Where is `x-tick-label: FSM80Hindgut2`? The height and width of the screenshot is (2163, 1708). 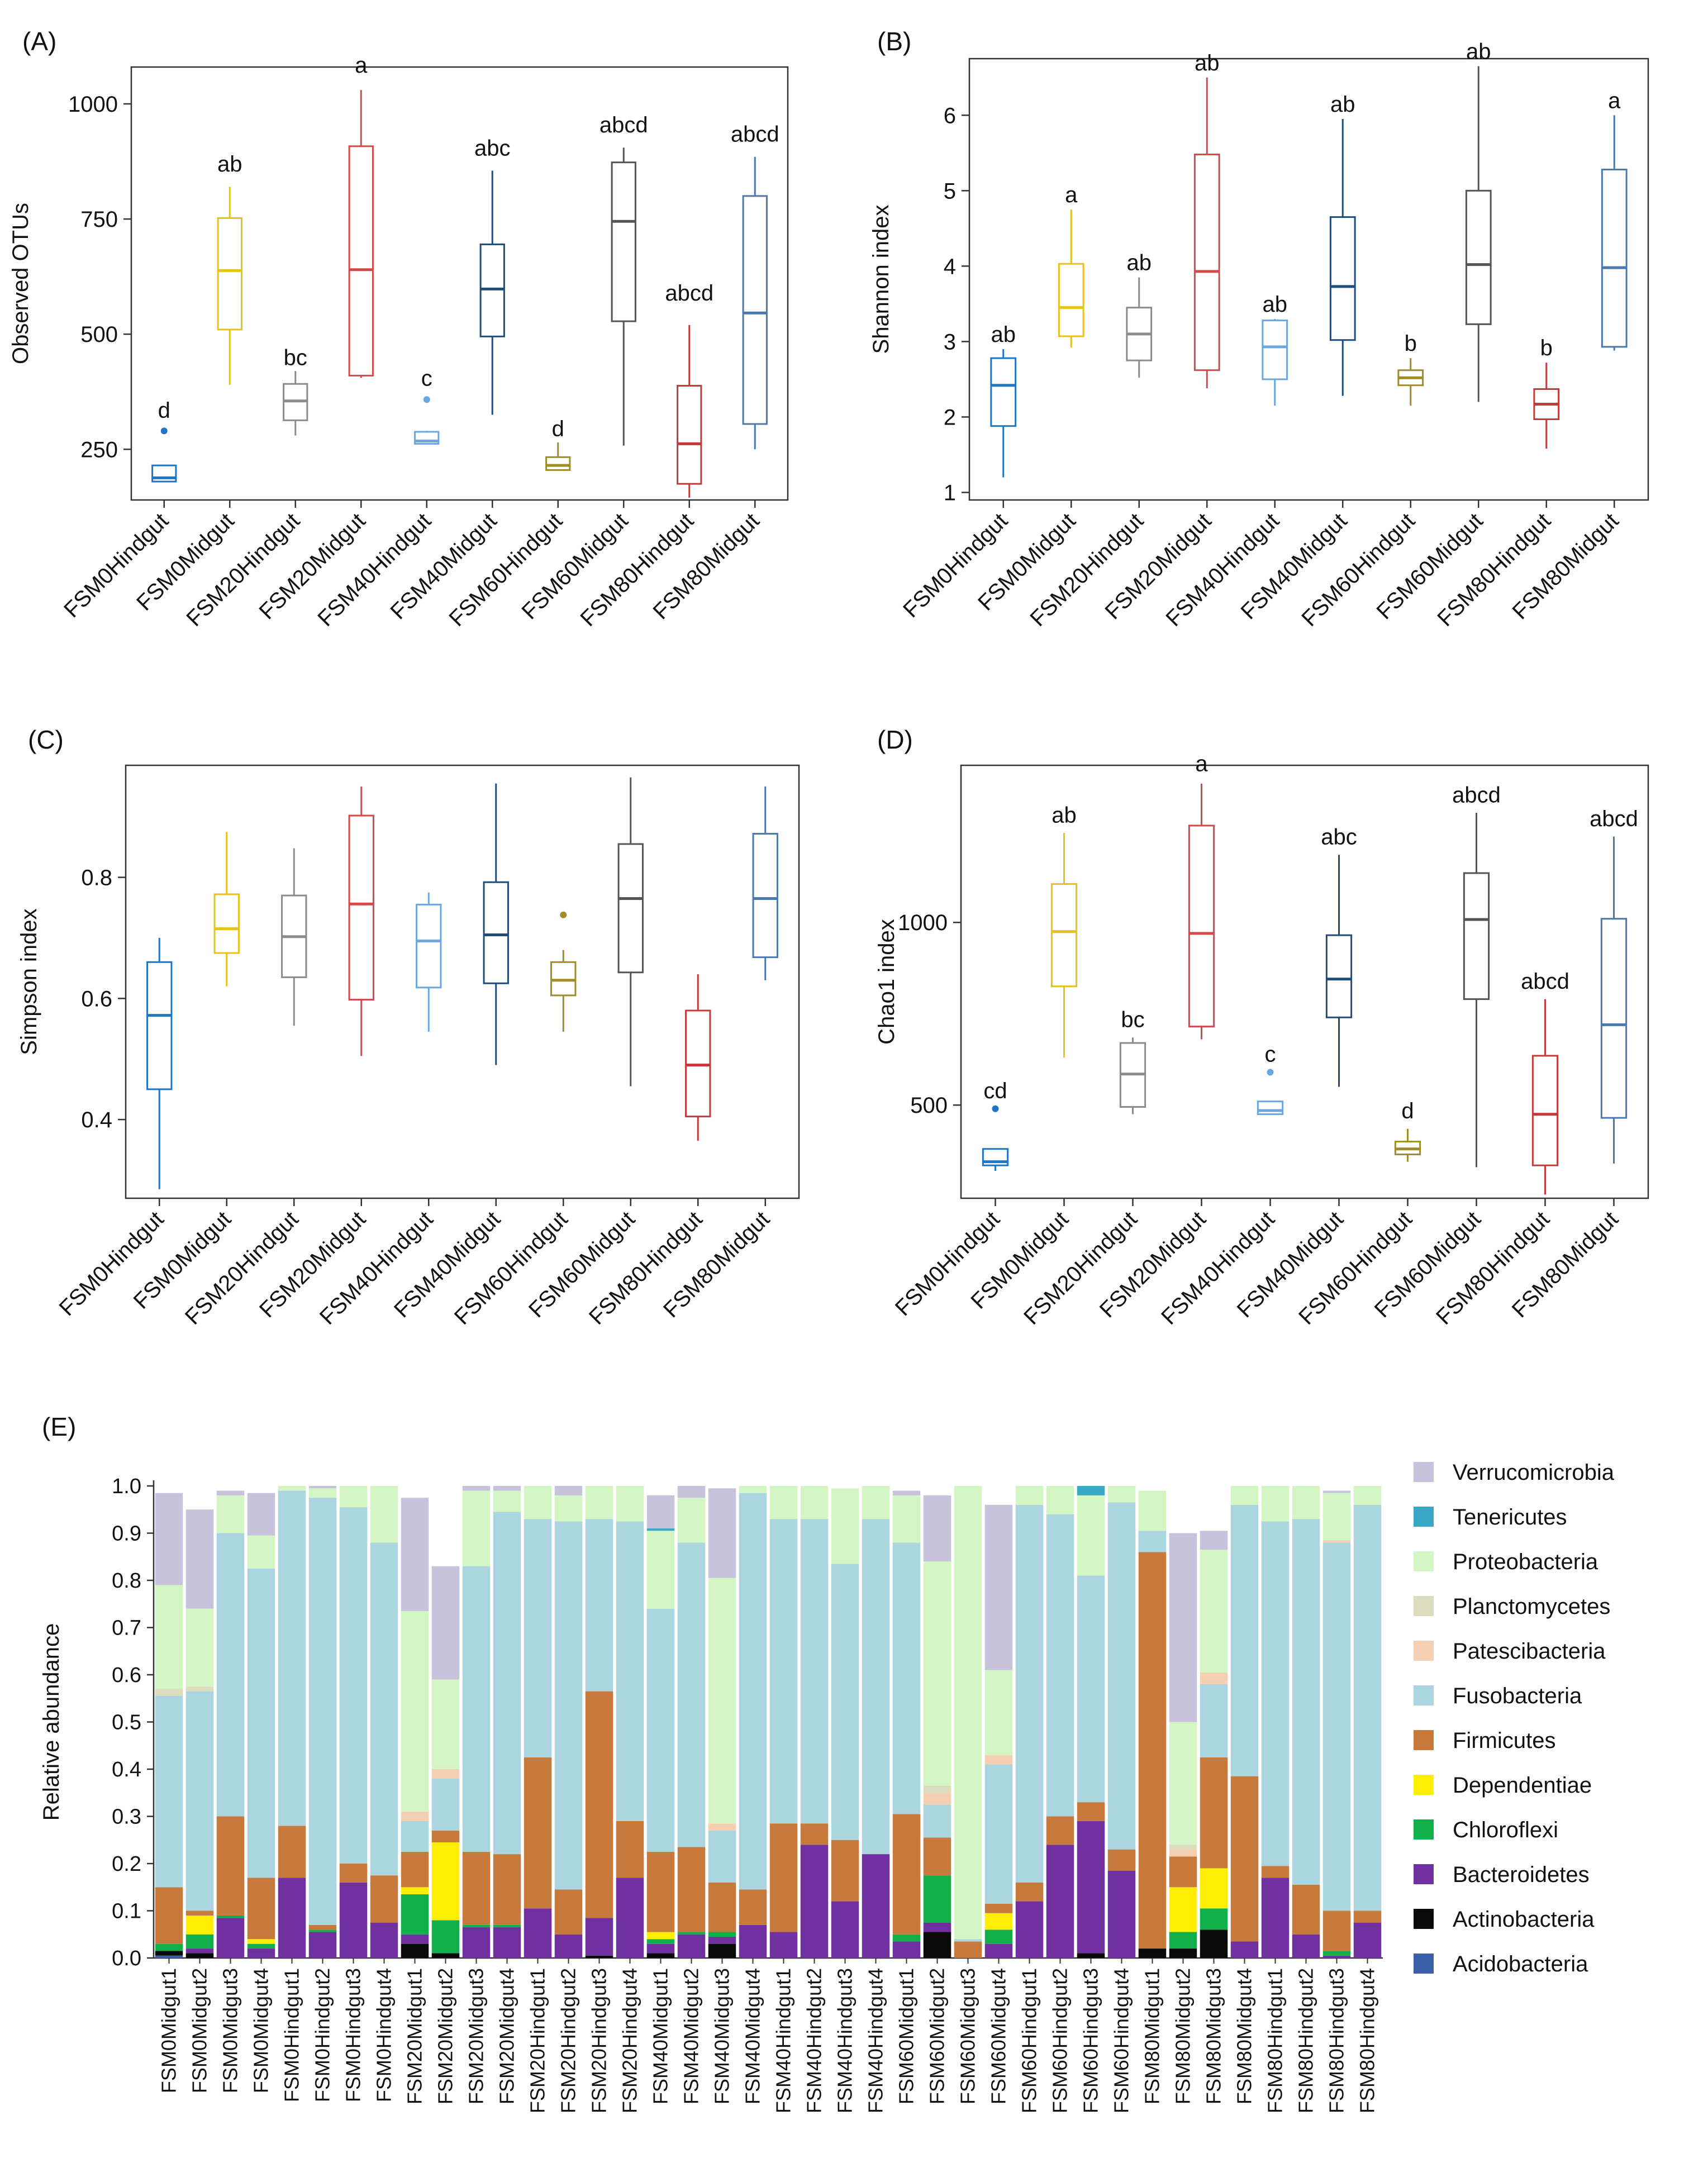
x-tick-label: FSM80Hindgut2 is located at coordinates (1306, 2040).